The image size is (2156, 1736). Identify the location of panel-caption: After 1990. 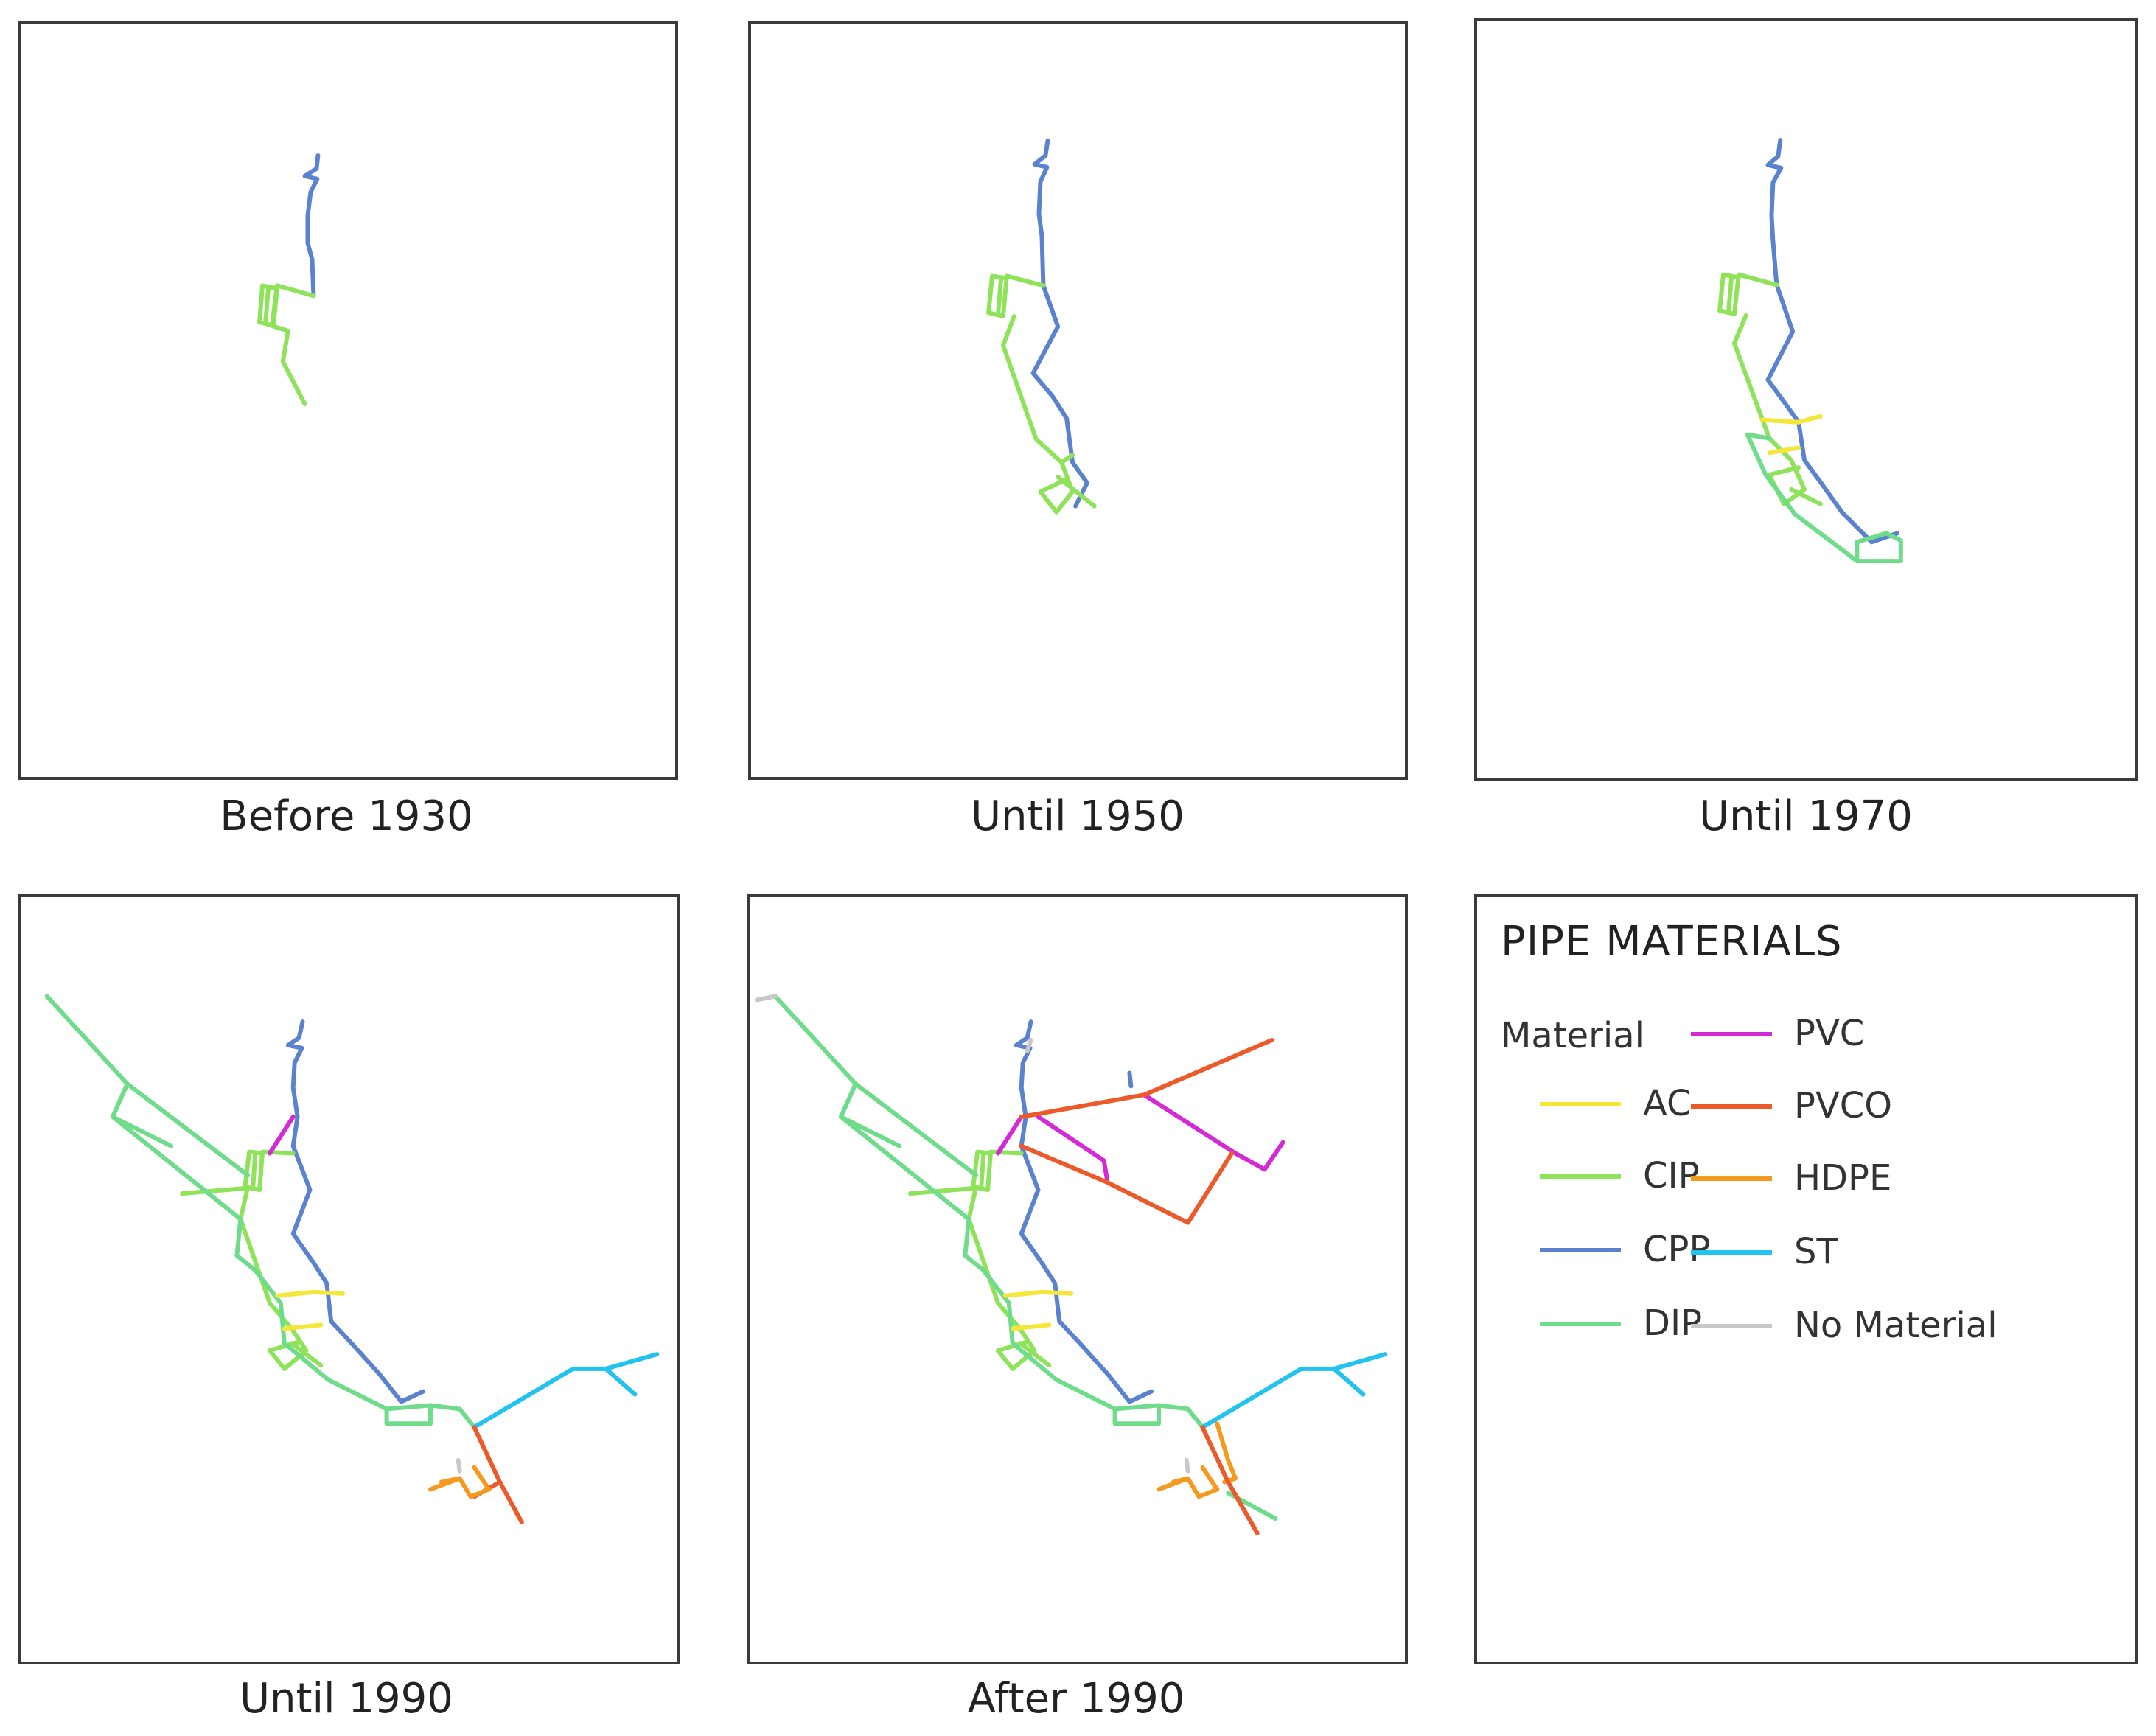
(1076, 1699).